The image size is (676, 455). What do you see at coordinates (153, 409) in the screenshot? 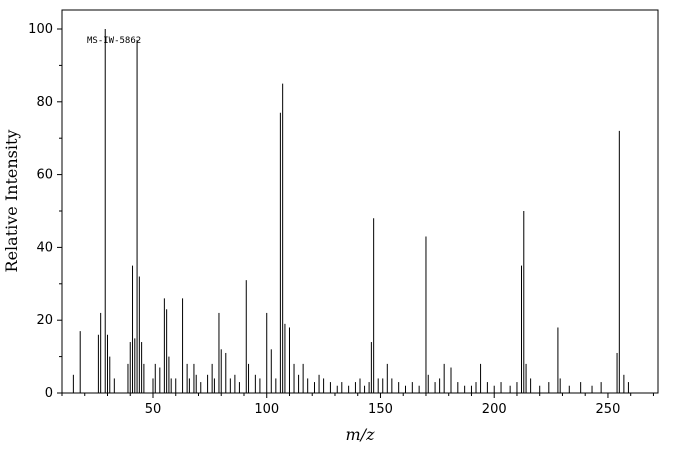
I see `x-tick-label: 50` at bounding box center [153, 409].